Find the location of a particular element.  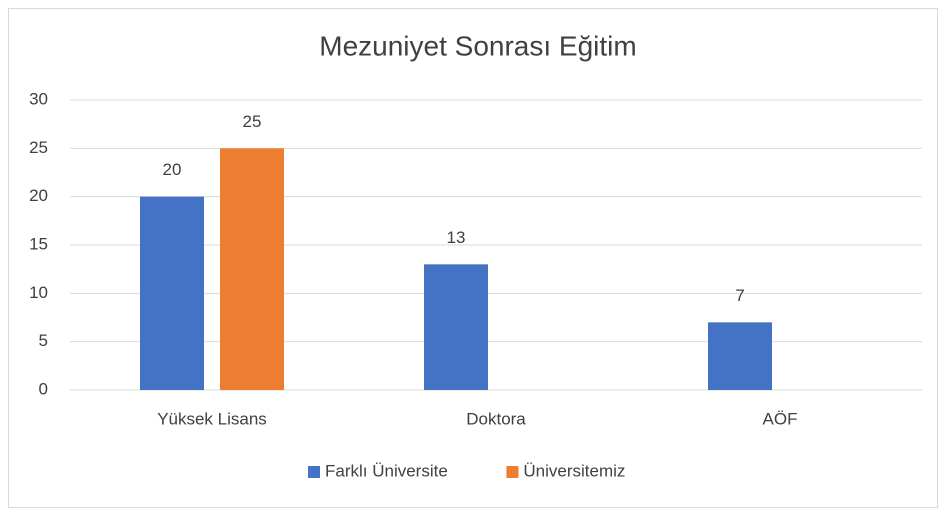

chart-title: Mezuniyet Sonrası Eğitim is located at coordinates (477, 45).